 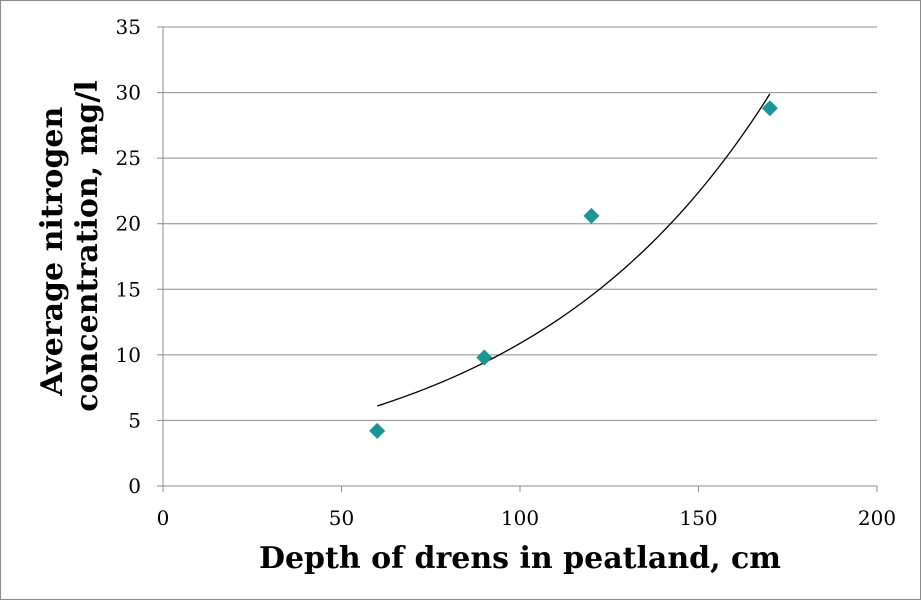 What do you see at coordinates (163, 518) in the screenshot?
I see `x-tick-label-0: 0` at bounding box center [163, 518].